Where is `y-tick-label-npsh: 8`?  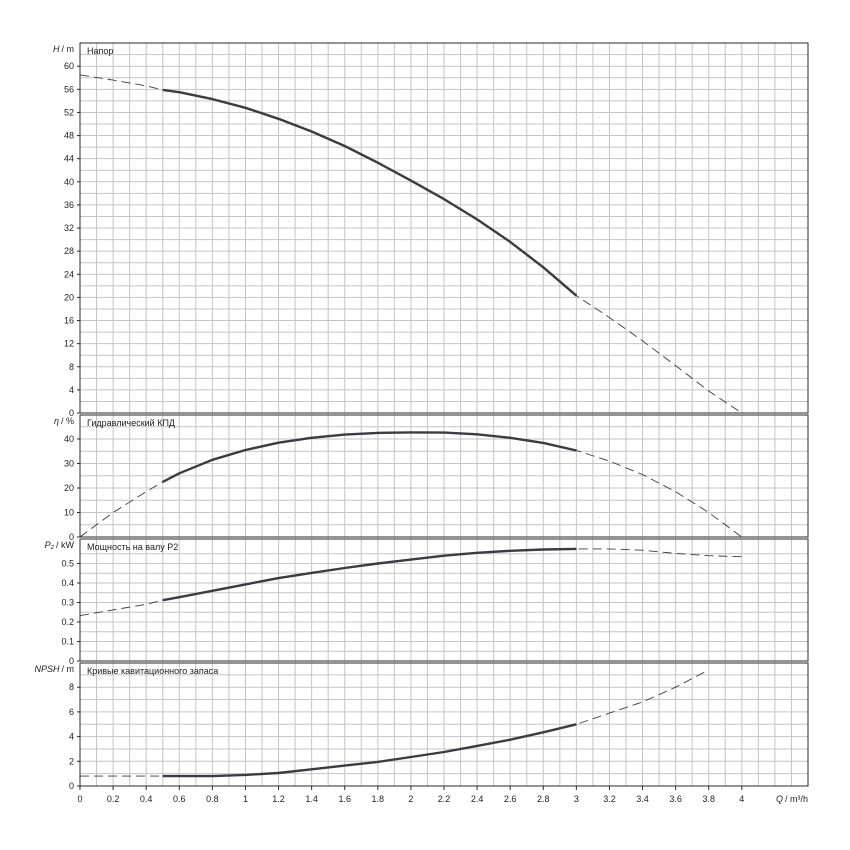
y-tick-label-npsh: 8 is located at coordinates (71, 687).